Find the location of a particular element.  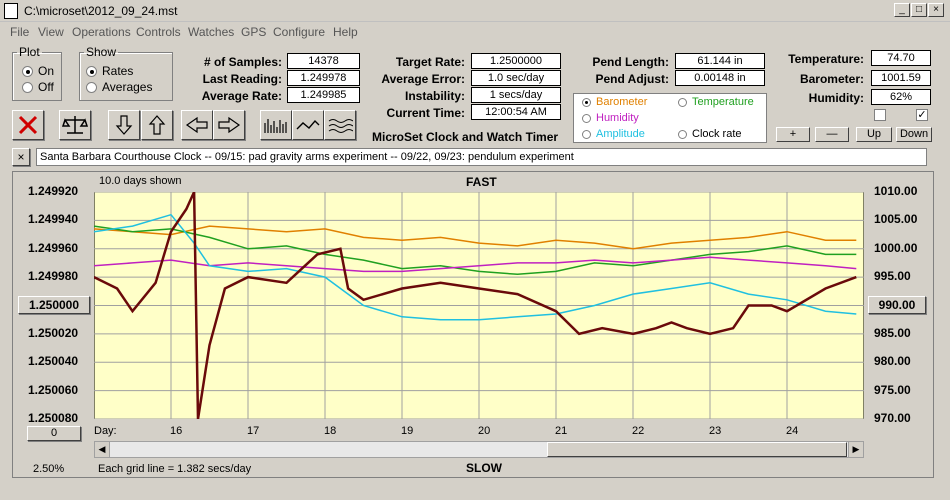

option-clock-rate-radio: Clock rate is located at coordinates (710, 134).